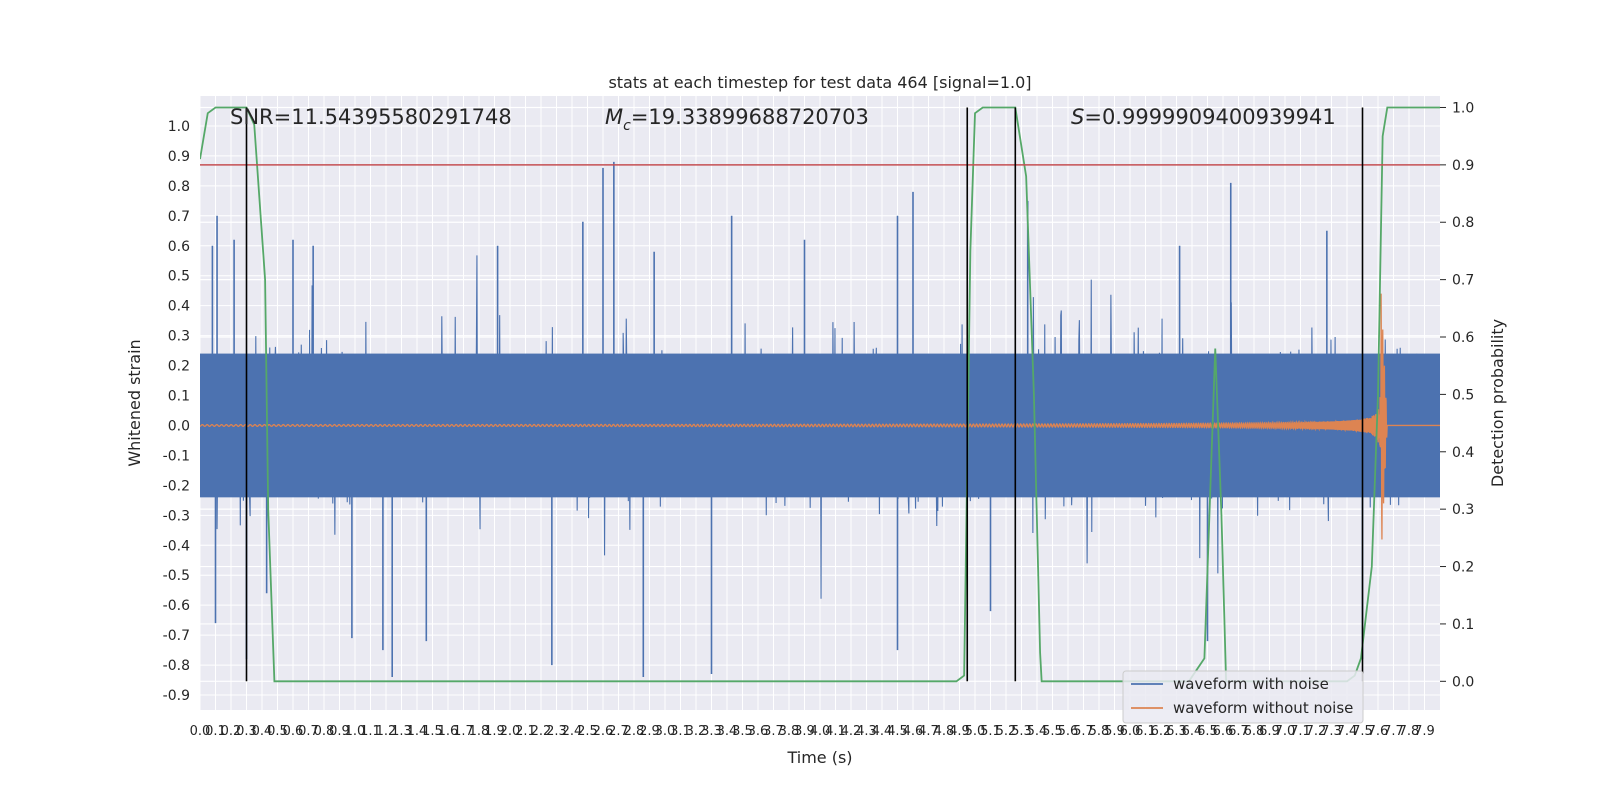  What do you see at coordinates (1254, 731) in the screenshot?
I see `x-tick-label: 6.8` at bounding box center [1254, 731].